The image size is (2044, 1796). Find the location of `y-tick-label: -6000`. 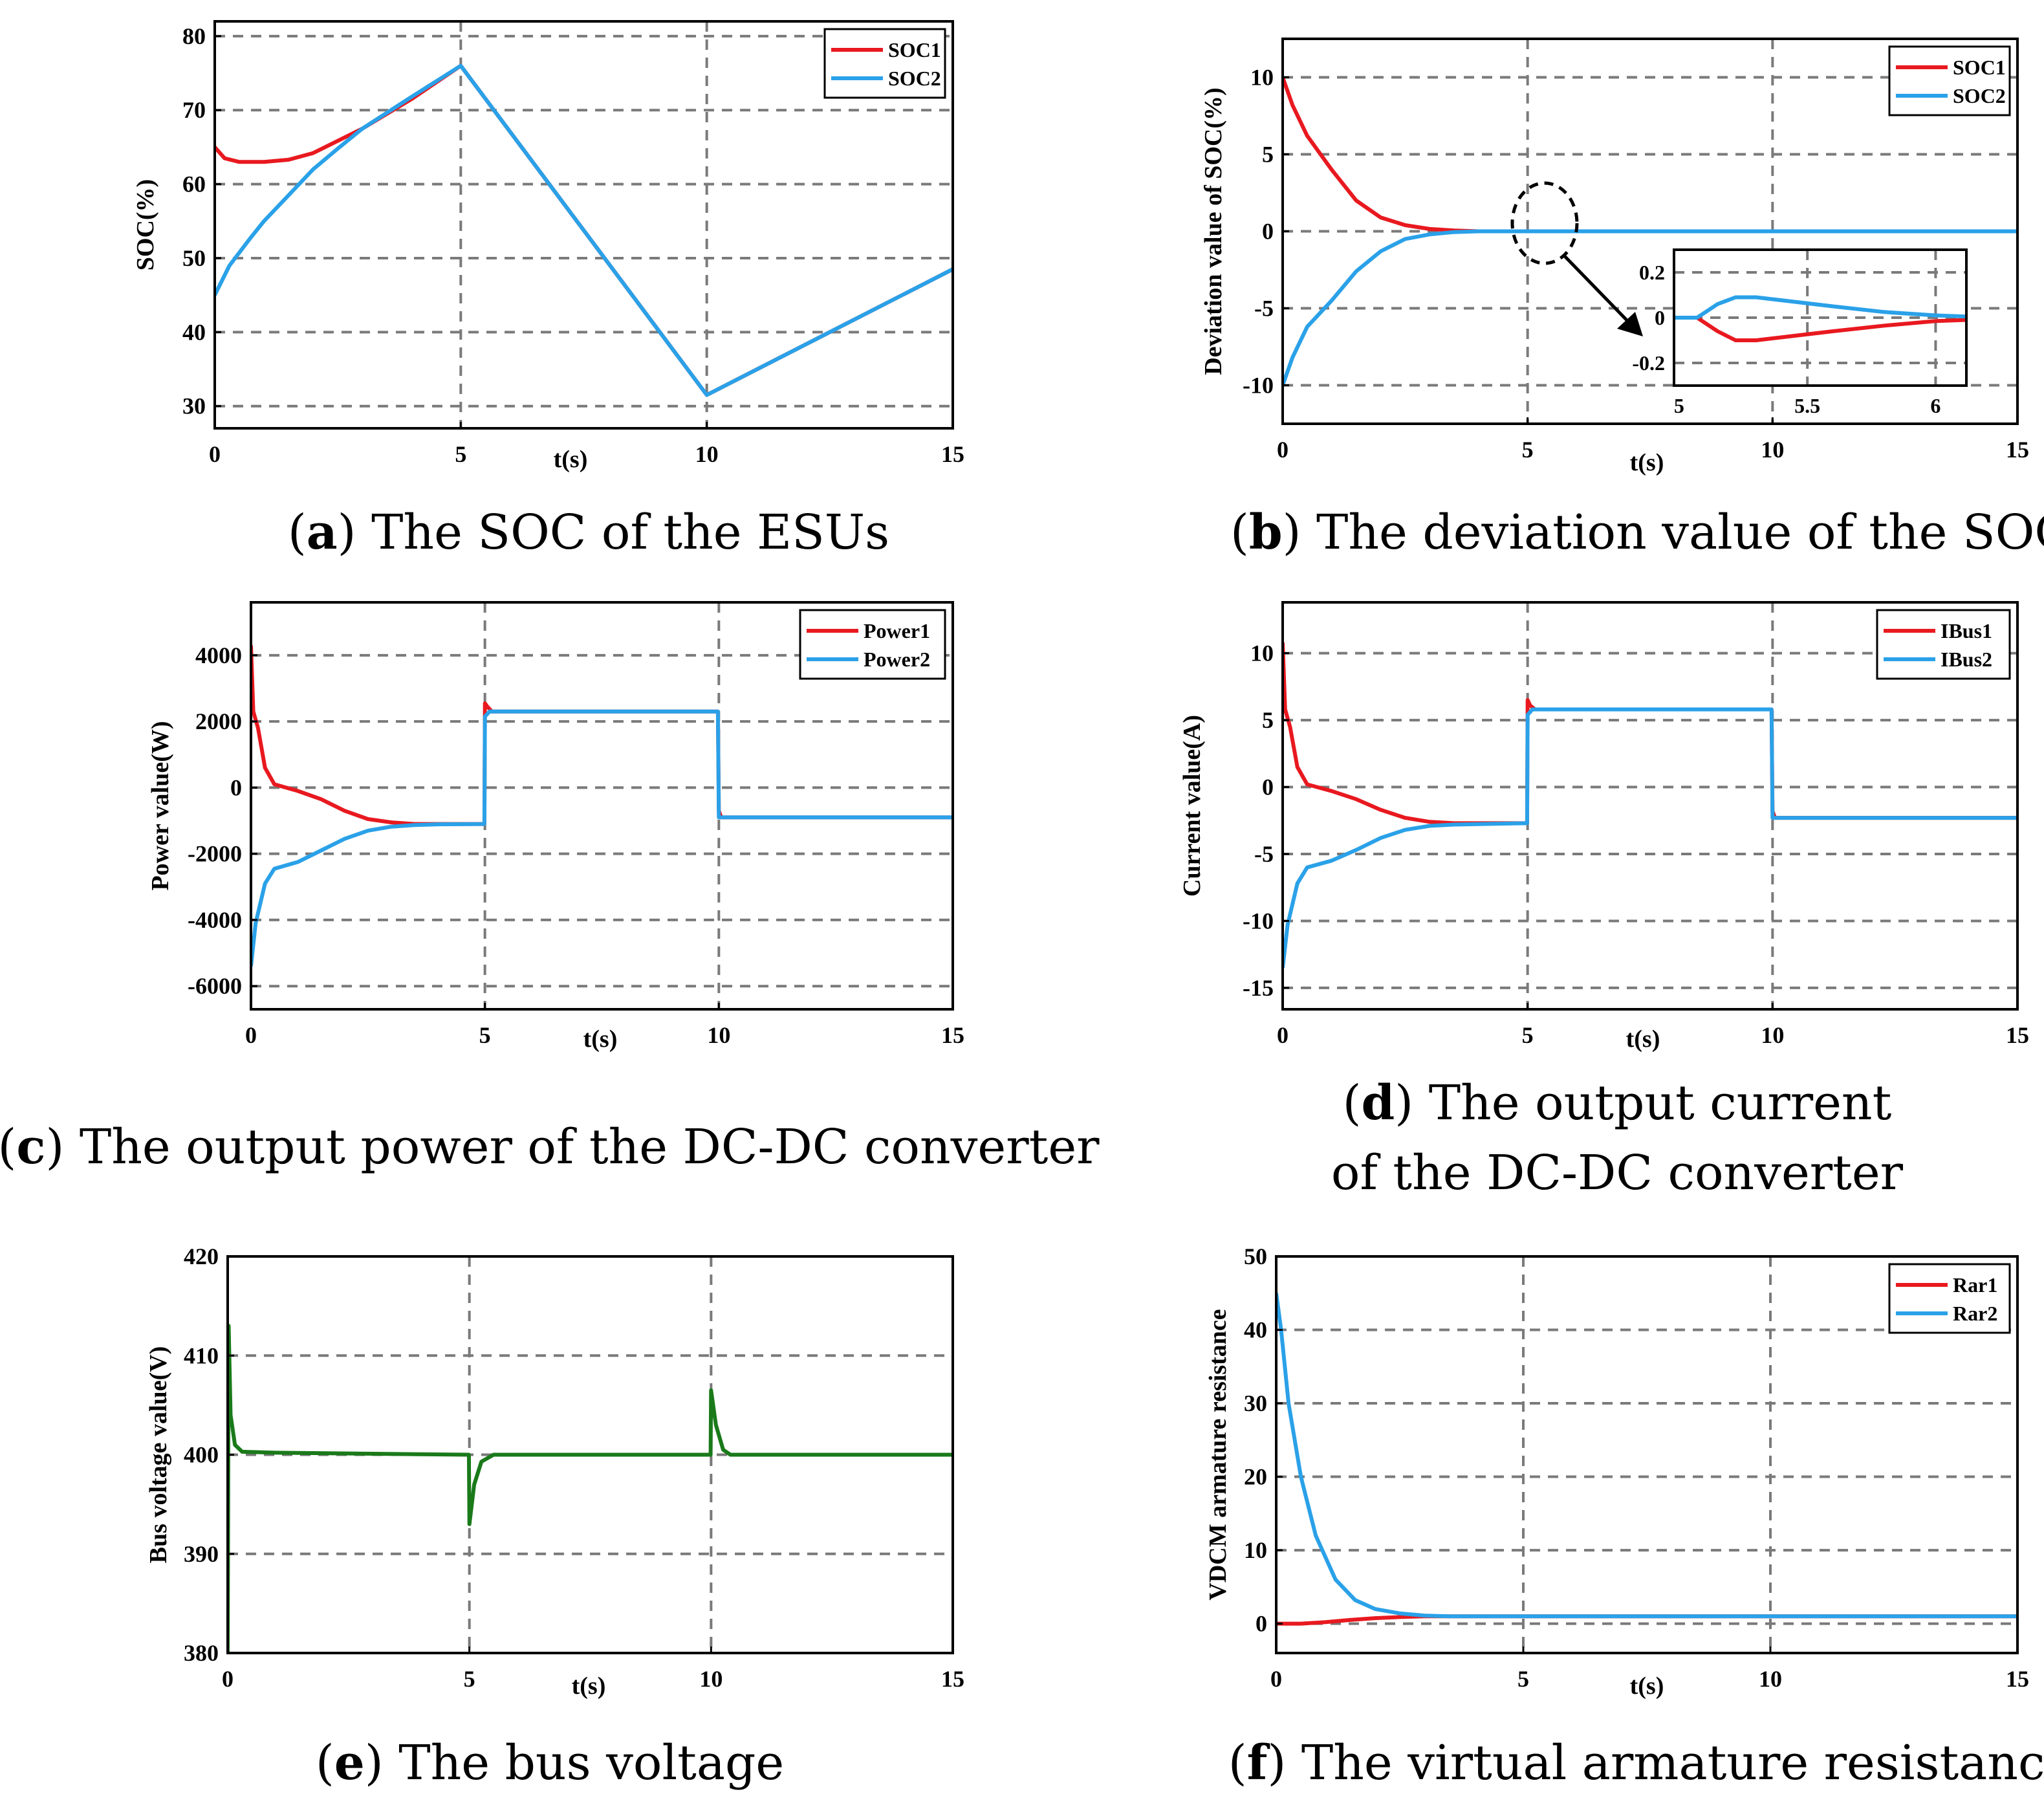

y-tick-label: -6000 is located at coordinates (215, 986).